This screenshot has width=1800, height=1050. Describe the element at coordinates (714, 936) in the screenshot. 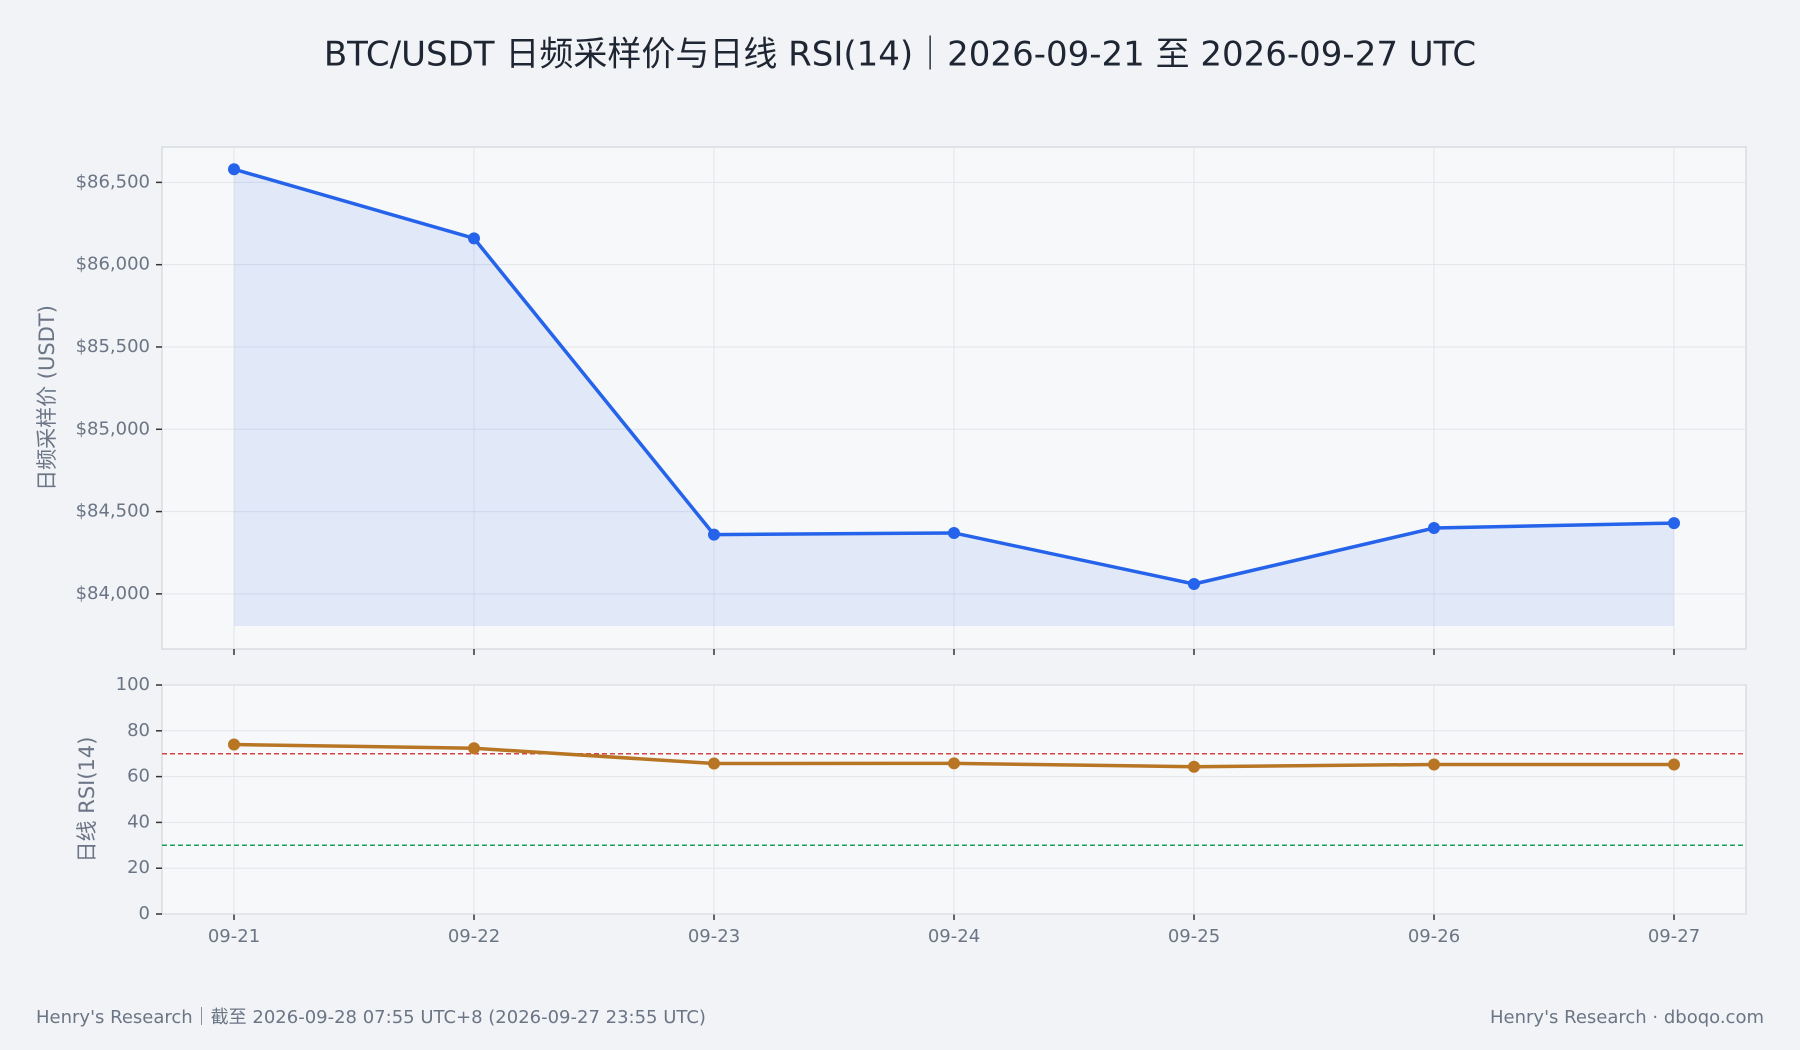

I see `x-tick-label: 09-23` at that location.